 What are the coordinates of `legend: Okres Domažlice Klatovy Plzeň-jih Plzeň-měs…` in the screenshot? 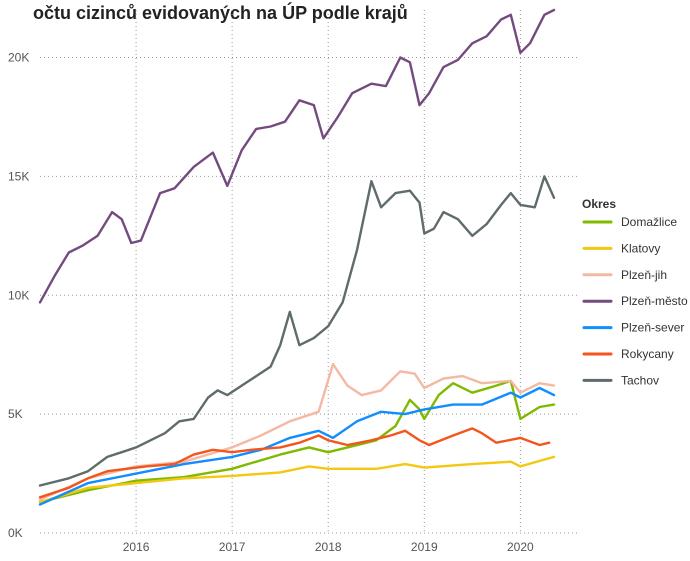 It's located at (635, 292).